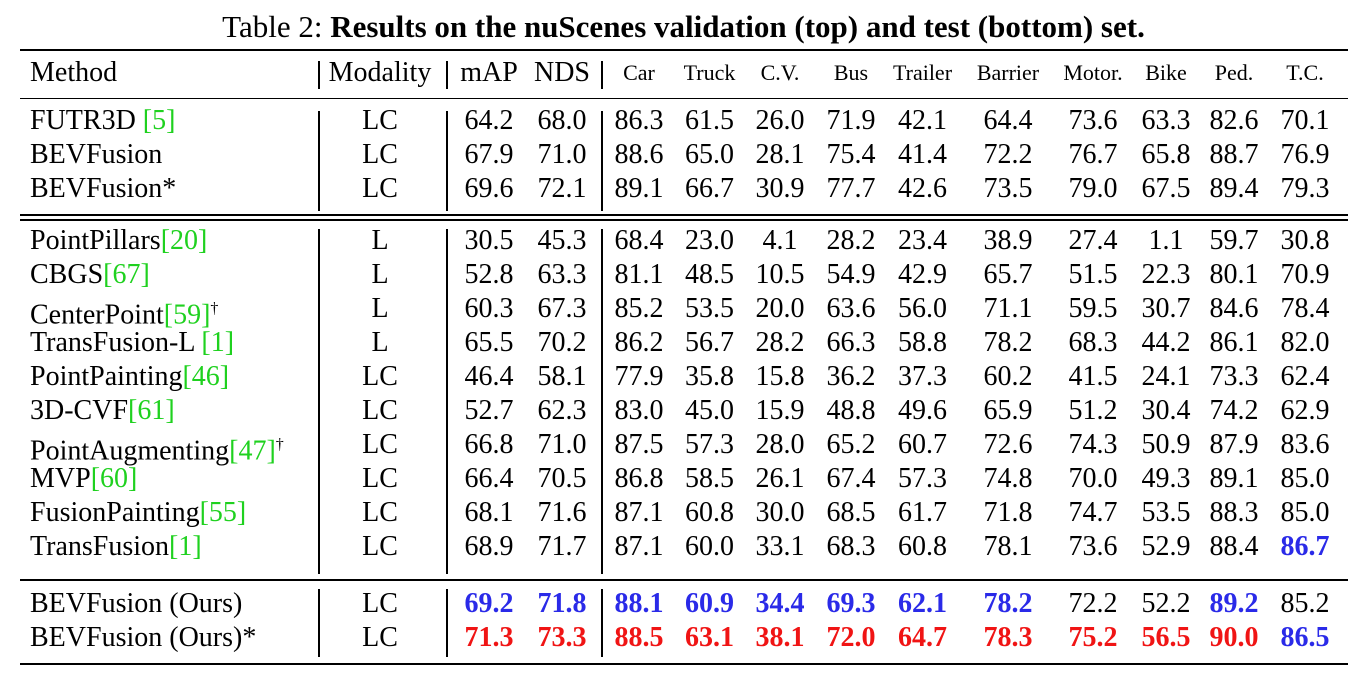 This screenshot has height=677, width=1367. I want to click on header-class: Trailer, so click(922, 72).